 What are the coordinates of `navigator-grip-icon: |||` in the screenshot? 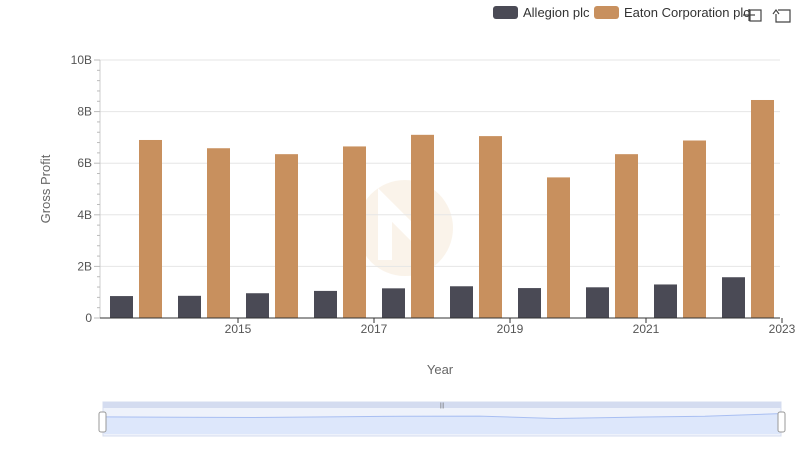 It's located at (442, 406).